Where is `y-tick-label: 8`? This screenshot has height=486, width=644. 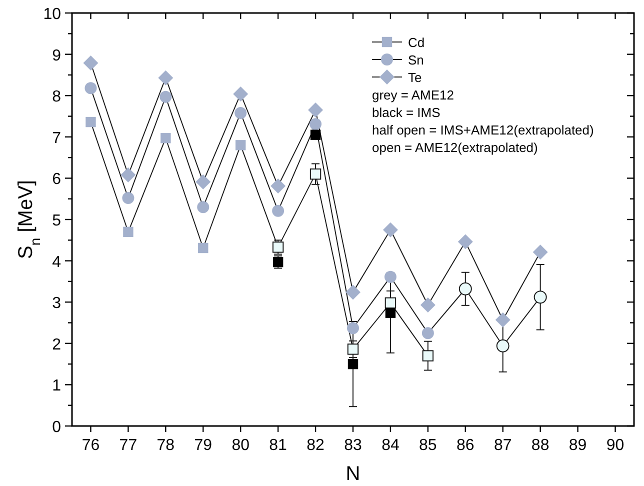
y-tick-label: 8 is located at coordinates (57, 97).